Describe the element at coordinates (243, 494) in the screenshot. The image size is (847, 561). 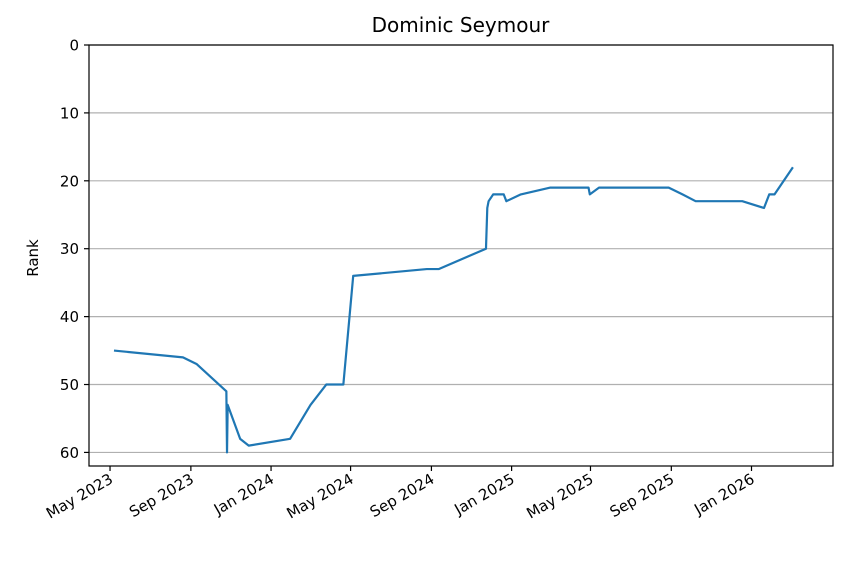
I see `x-tick-label: Jan 2024` at that location.